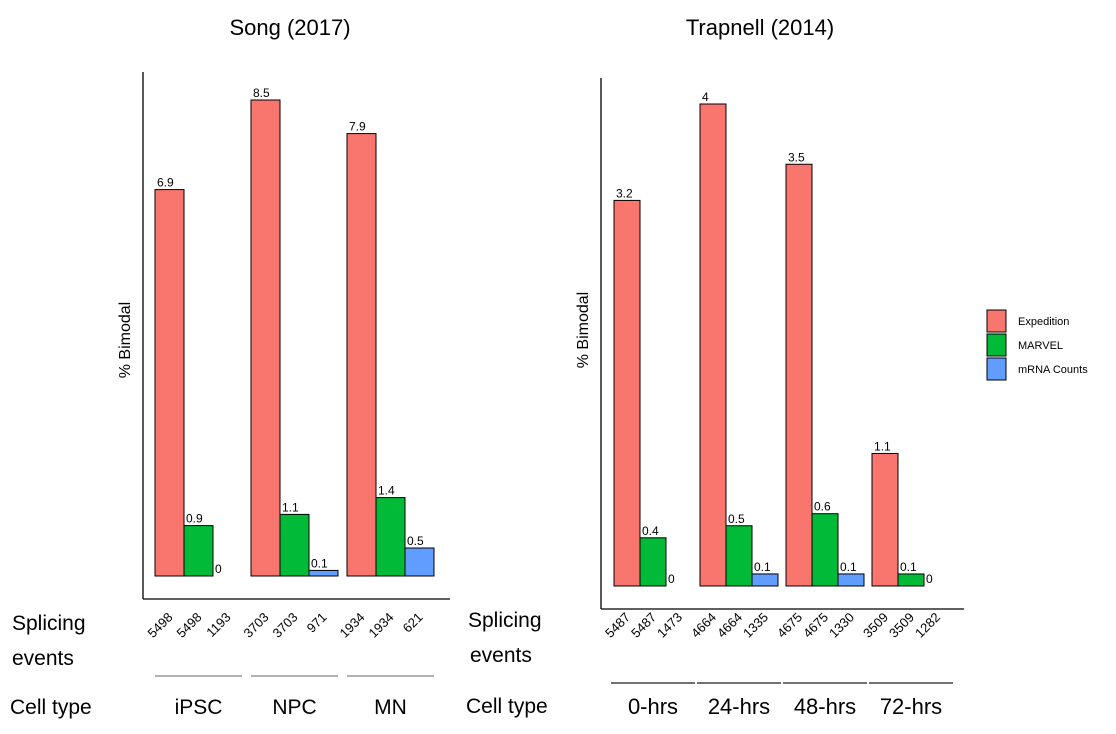 The image size is (1116, 734). Describe the element at coordinates (256, 625) in the screenshot. I see `splicing-count-expedition-npc: 3703` at that location.